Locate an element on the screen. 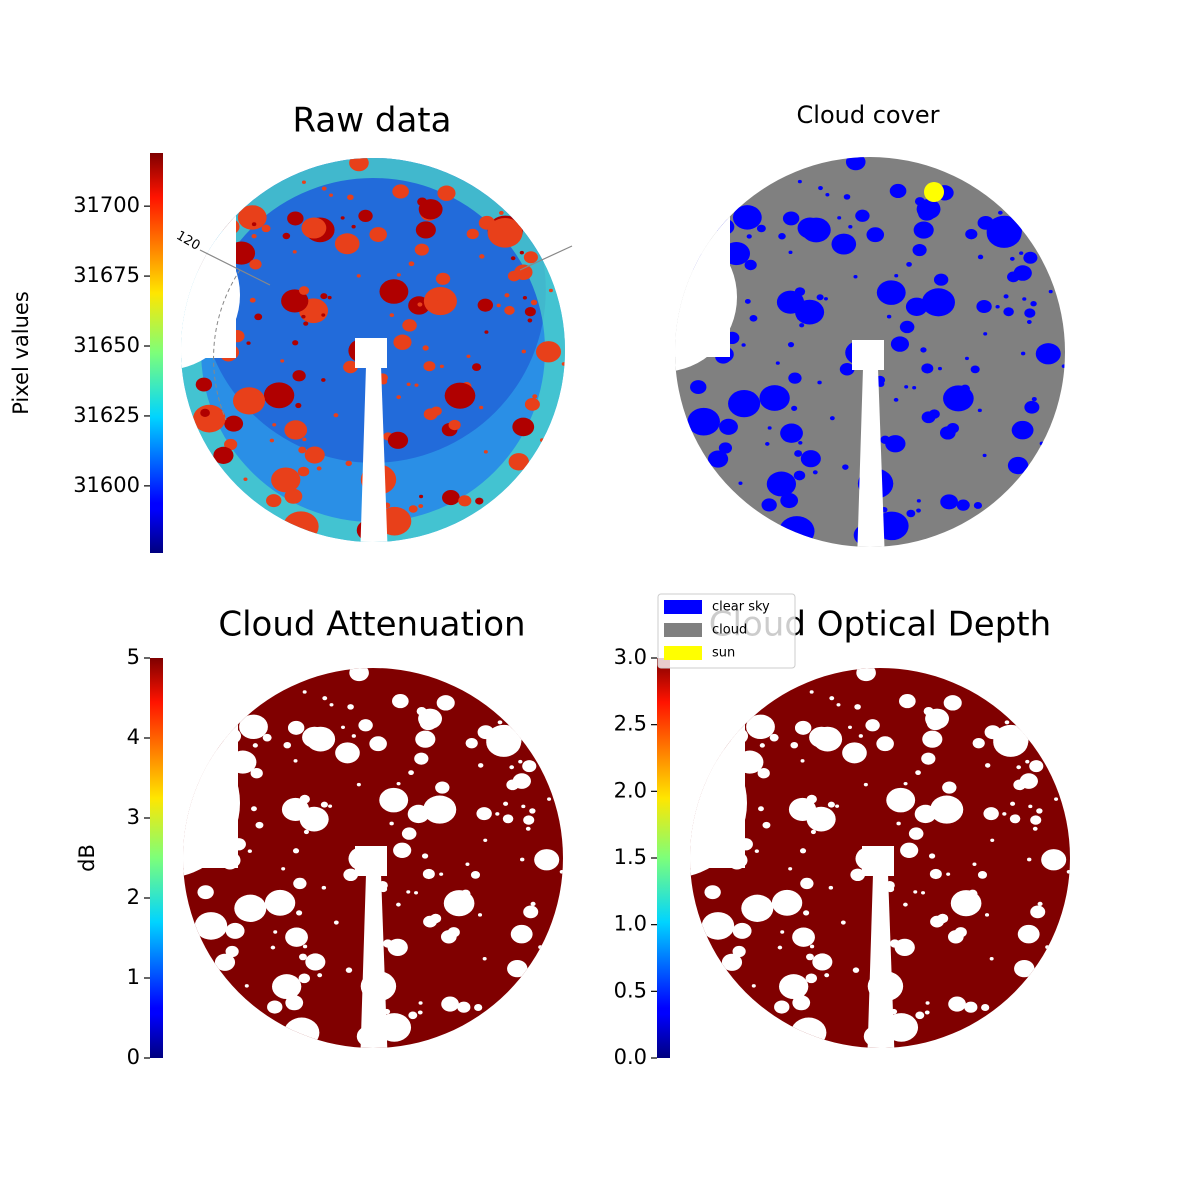  colorbar-tick-label: 1 is located at coordinates (133, 977).